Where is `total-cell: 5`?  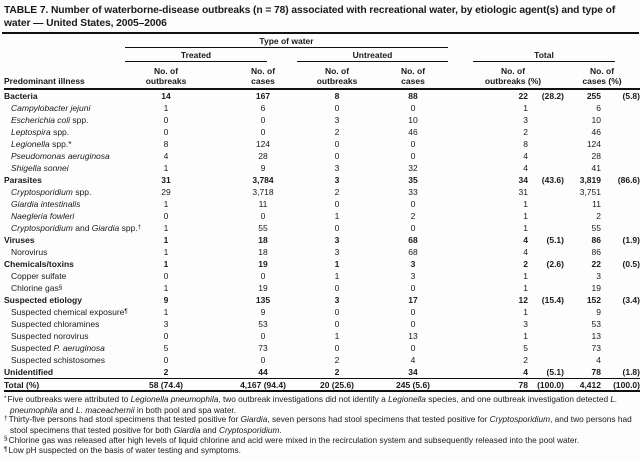 total-cell: 5 is located at coordinates (525, 348).